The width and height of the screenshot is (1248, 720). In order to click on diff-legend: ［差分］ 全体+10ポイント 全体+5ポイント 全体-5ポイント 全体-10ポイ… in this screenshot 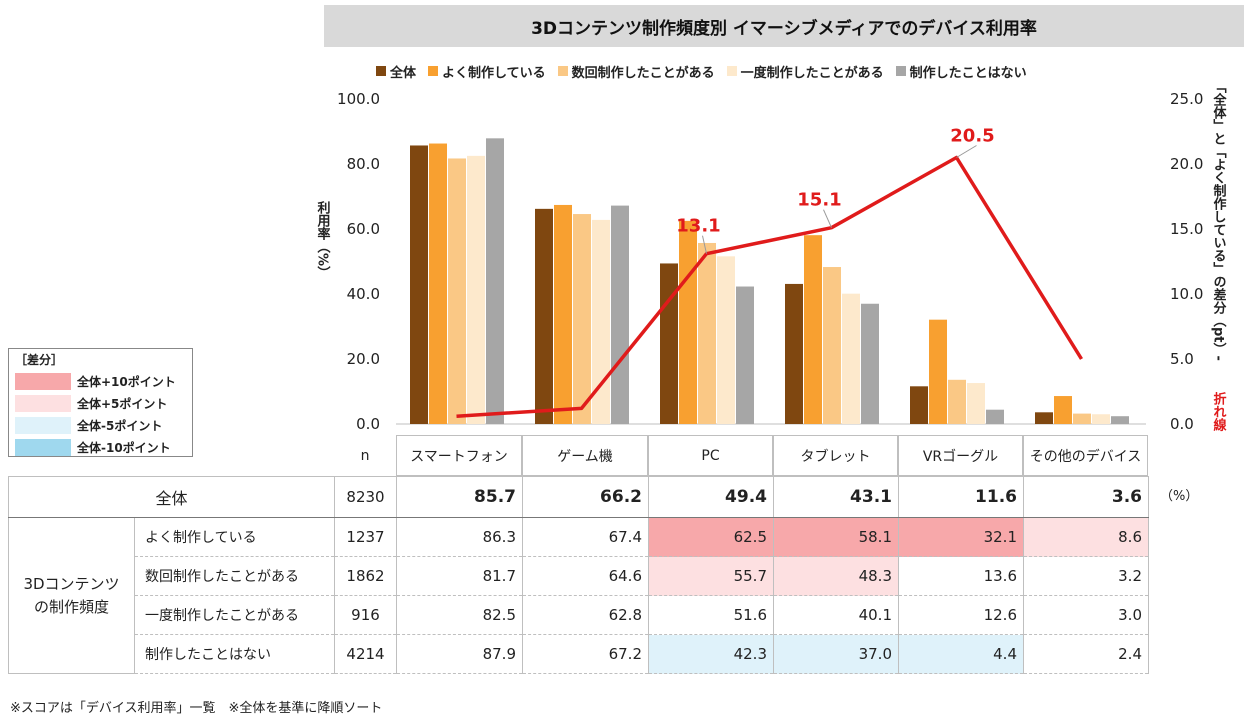, I will do `click(100, 402)`.